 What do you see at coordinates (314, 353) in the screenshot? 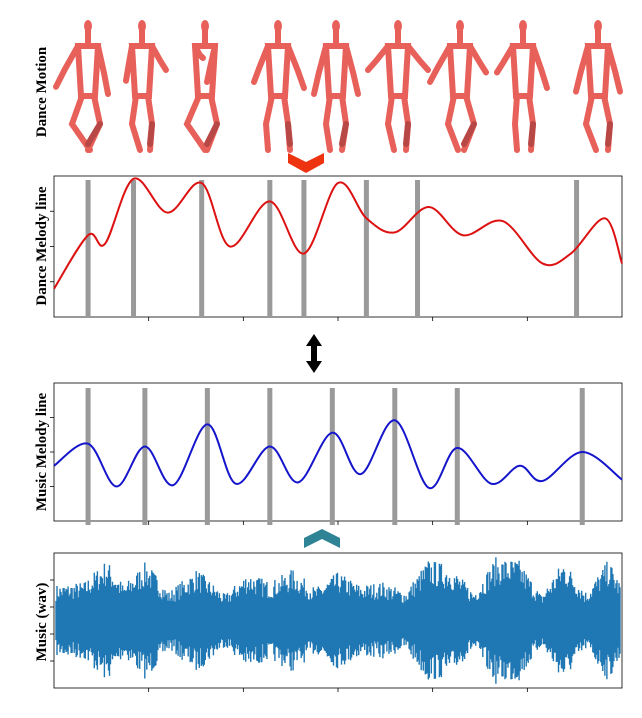
I see `double-arrow-vertical-icon` at bounding box center [314, 353].